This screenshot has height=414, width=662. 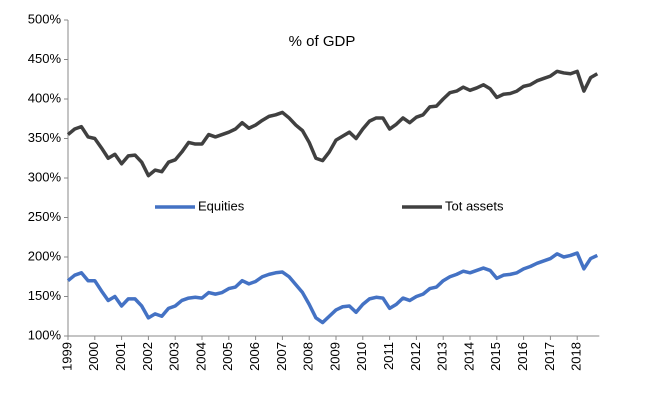 What do you see at coordinates (45, 137) in the screenshot?
I see `y-tick-label: 350%` at bounding box center [45, 137].